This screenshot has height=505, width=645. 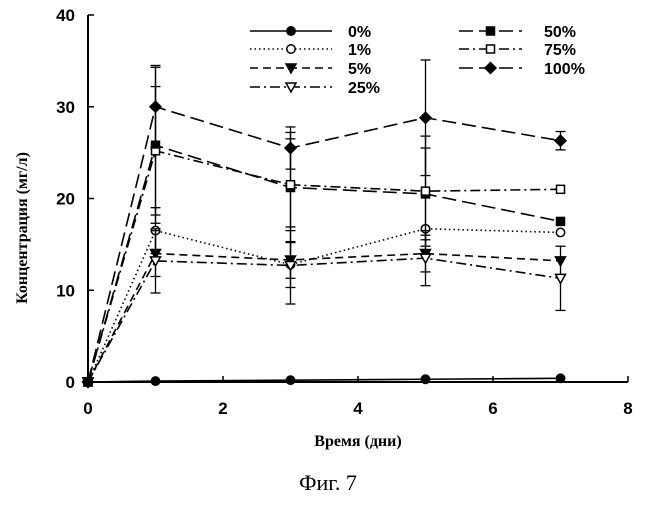 I want to click on legend-label-50pct: 50%, so click(x=560, y=32).